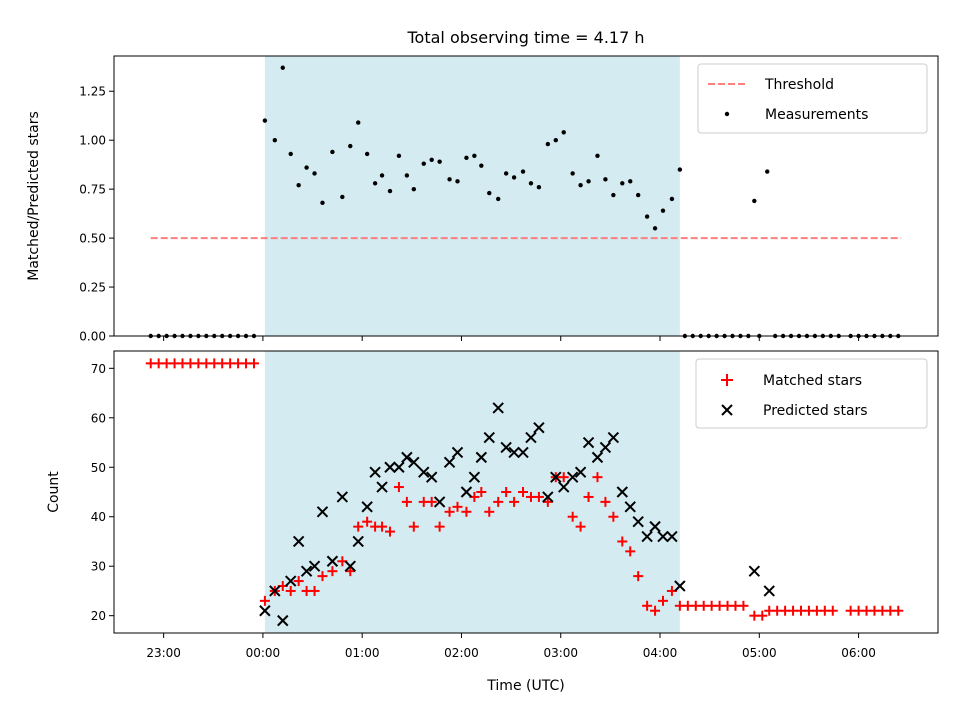 The width and height of the screenshot is (960, 724). Describe the element at coordinates (811, 393) in the screenshot. I see `bottom-legend-box` at that location.